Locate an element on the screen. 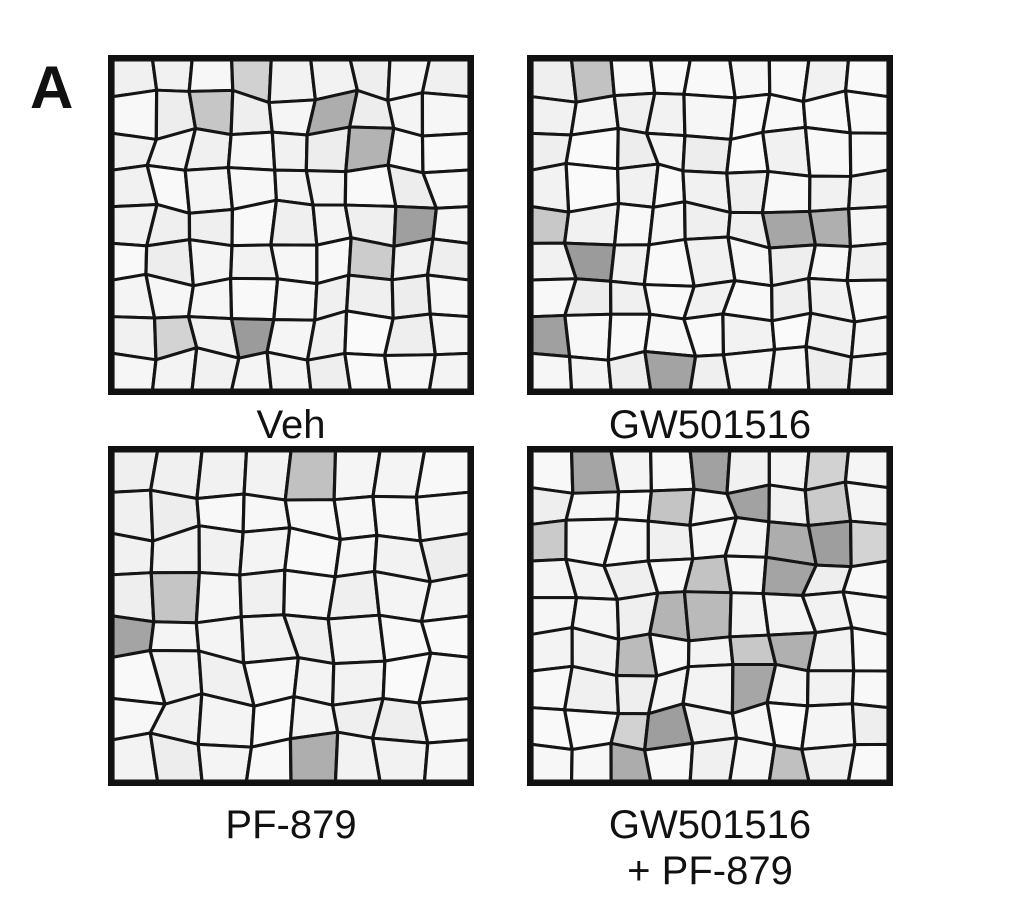 The image size is (1030, 924). caption-pf-879: PF-879 is located at coordinates (291, 825).